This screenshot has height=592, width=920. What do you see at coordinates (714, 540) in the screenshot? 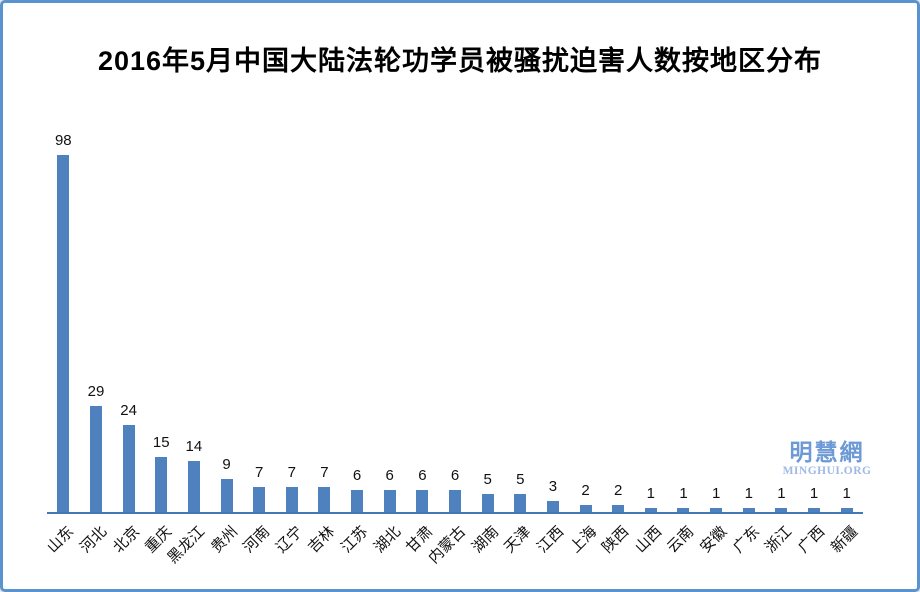
I see `x-axis-label: 安徽` at bounding box center [714, 540].